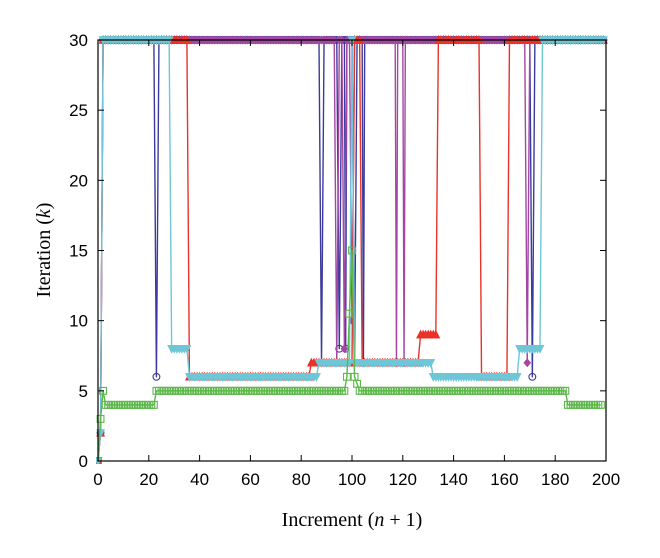 Image resolution: width=660 pixels, height=558 pixels. I want to click on x-tick-label: 180, so click(555, 479).